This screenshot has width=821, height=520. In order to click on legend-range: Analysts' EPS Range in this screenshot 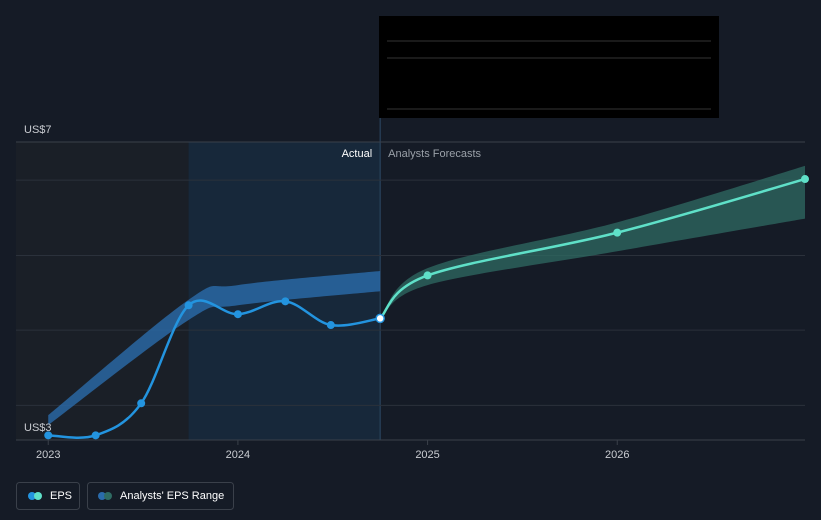, I will do `click(160, 496)`.